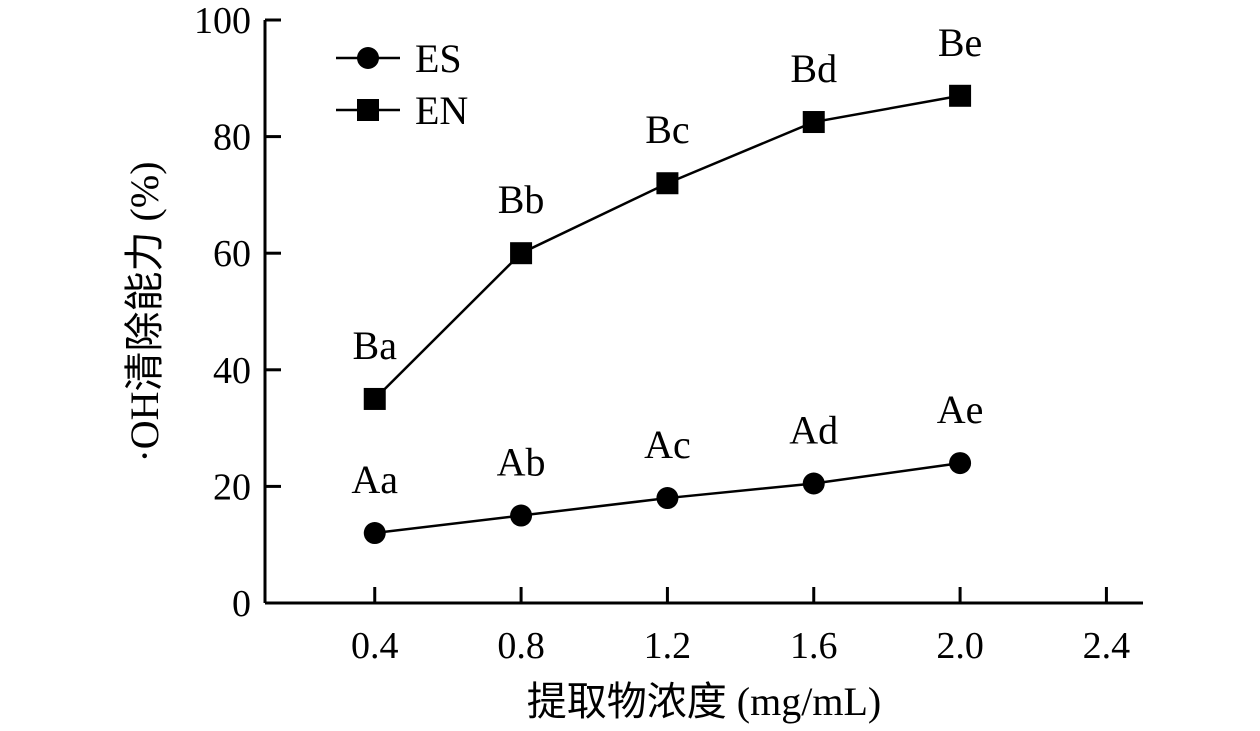 Image resolution: width=1260 pixels, height=731 pixels. What do you see at coordinates (402, 84) in the screenshot?
I see `legend: ES EN` at bounding box center [402, 84].